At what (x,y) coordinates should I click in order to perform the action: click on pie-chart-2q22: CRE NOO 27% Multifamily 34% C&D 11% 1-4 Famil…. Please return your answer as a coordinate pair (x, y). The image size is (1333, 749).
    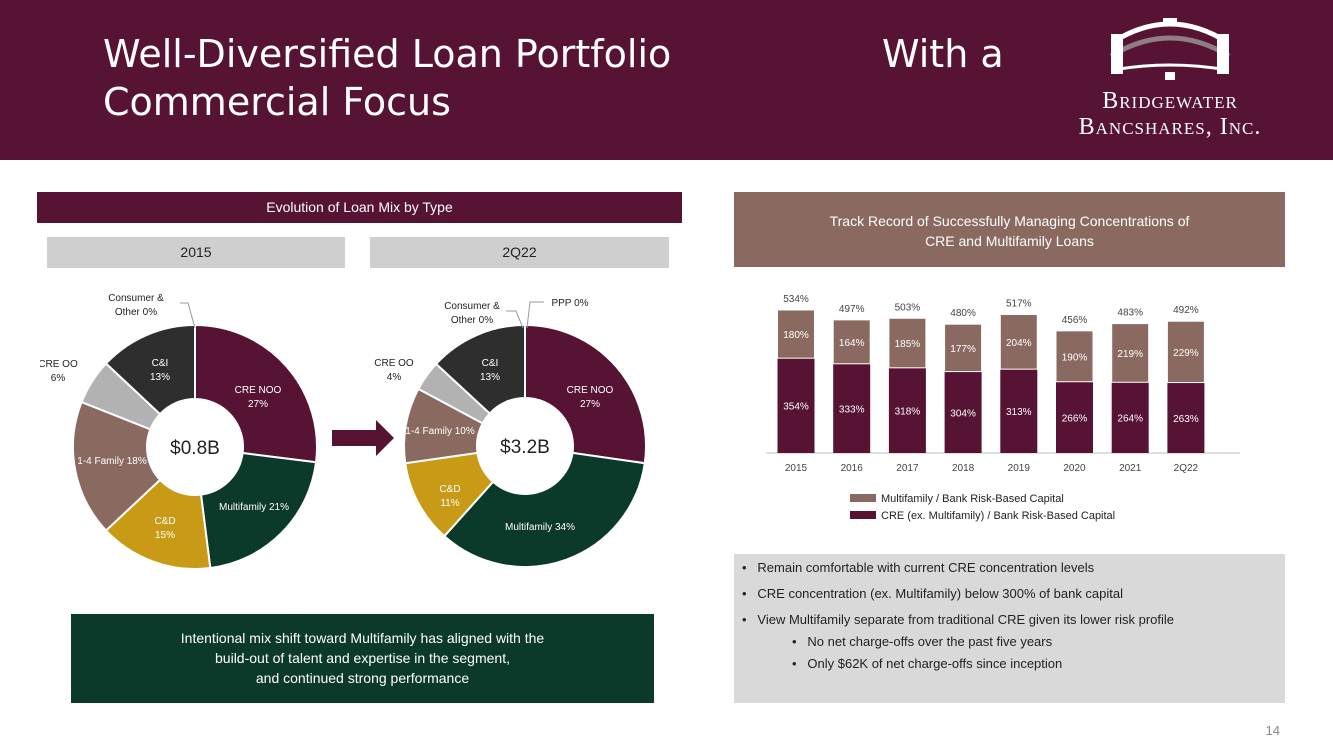
    Looking at the image, I should click on (510, 433).